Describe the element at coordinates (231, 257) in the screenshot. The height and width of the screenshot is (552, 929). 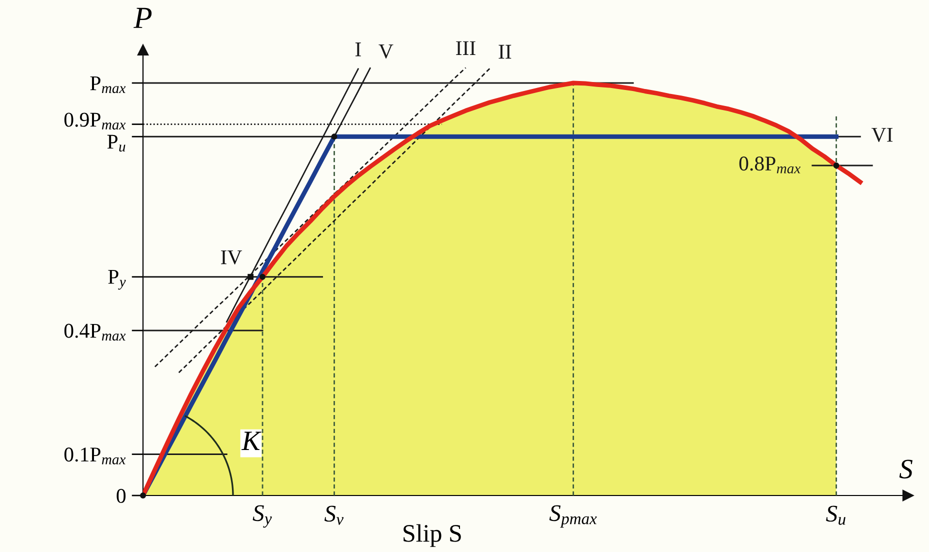
I see `series-label: IV` at that location.